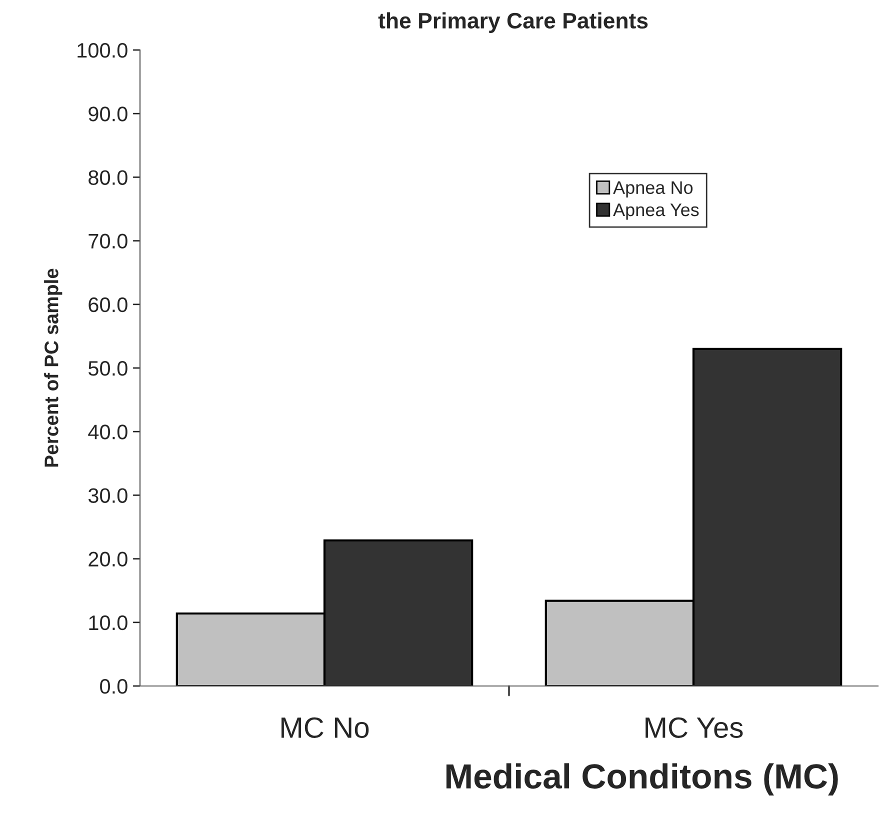 The width and height of the screenshot is (885, 817). Describe the element at coordinates (103, 50) in the screenshot. I see `y-tick-label: 100.0` at that location.